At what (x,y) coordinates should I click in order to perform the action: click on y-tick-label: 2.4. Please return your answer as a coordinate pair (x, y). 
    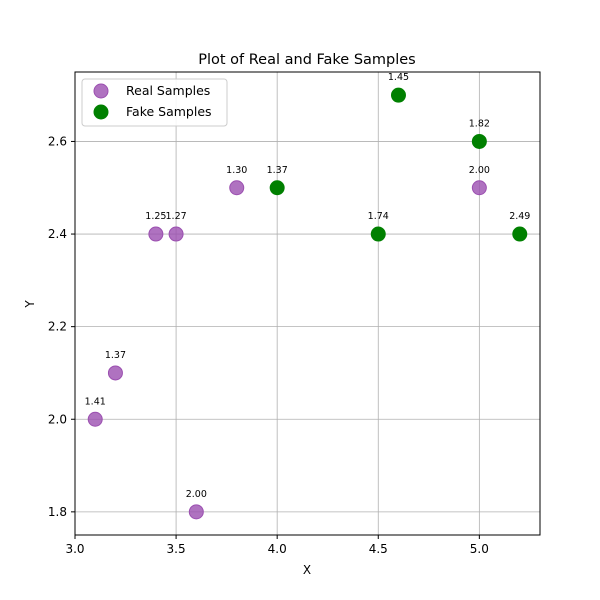
    Looking at the image, I should click on (57, 234).